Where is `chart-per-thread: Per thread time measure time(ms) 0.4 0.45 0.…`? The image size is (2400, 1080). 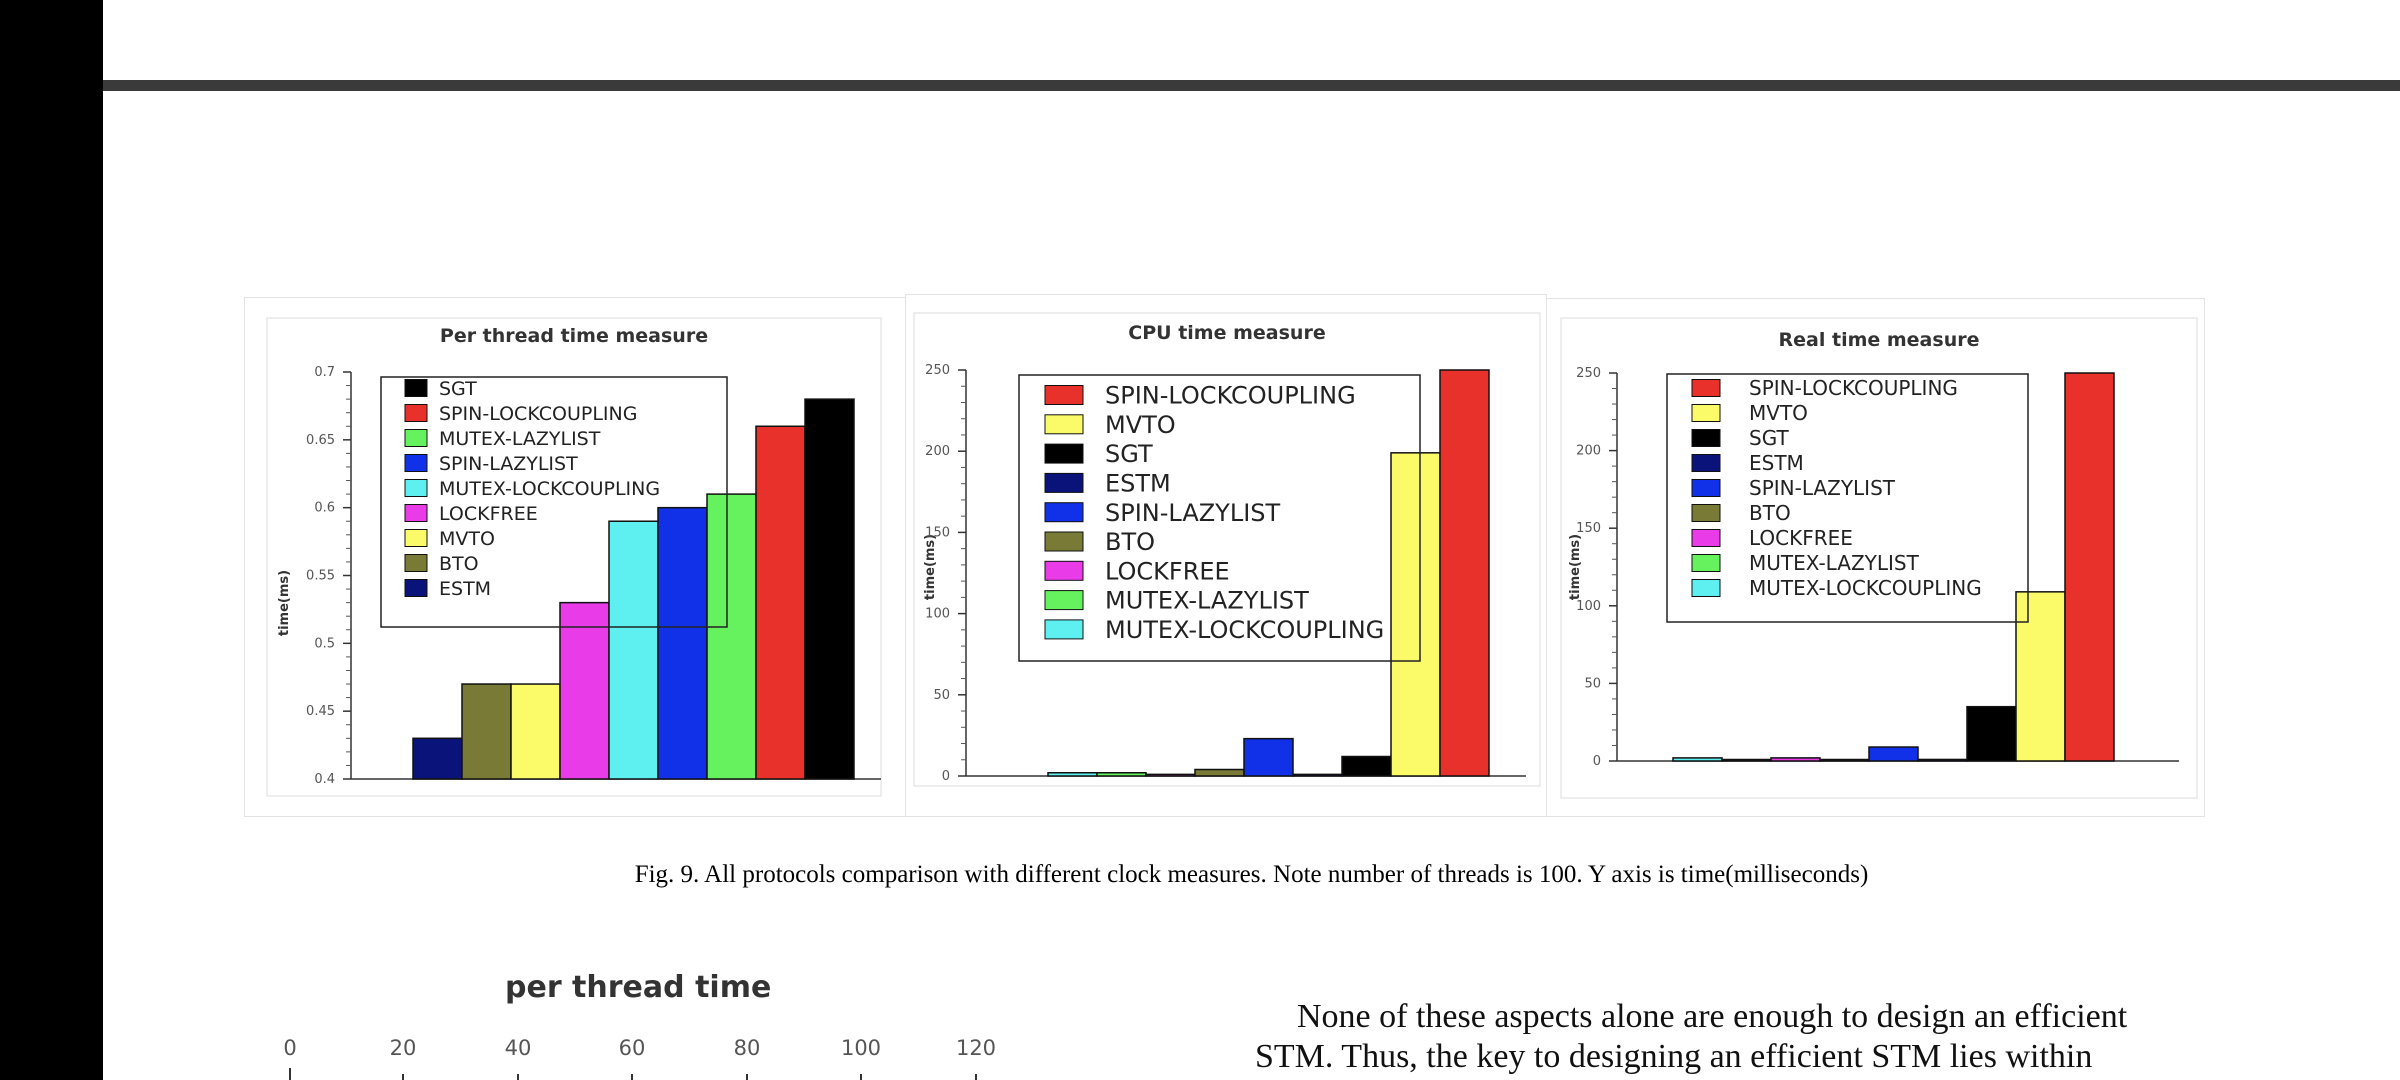 chart-per-thread: Per thread time measure time(ms) 0.4 0.45 0.… is located at coordinates (575, 557).